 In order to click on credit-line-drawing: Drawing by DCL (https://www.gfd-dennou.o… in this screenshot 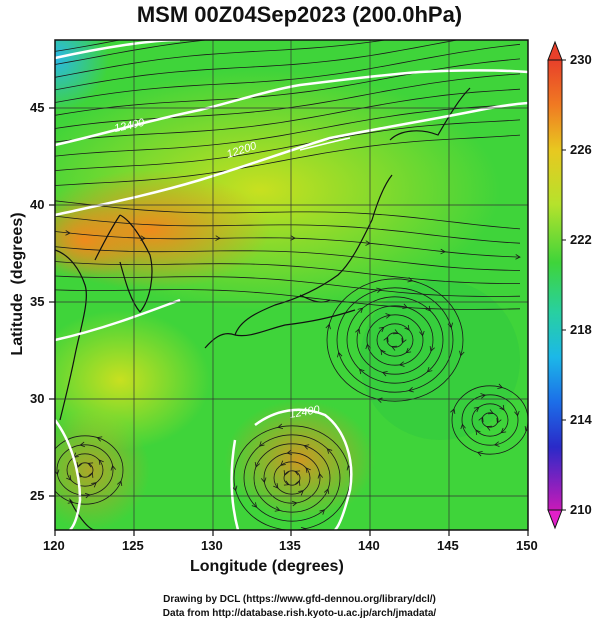, I will do `click(299, 599)`.